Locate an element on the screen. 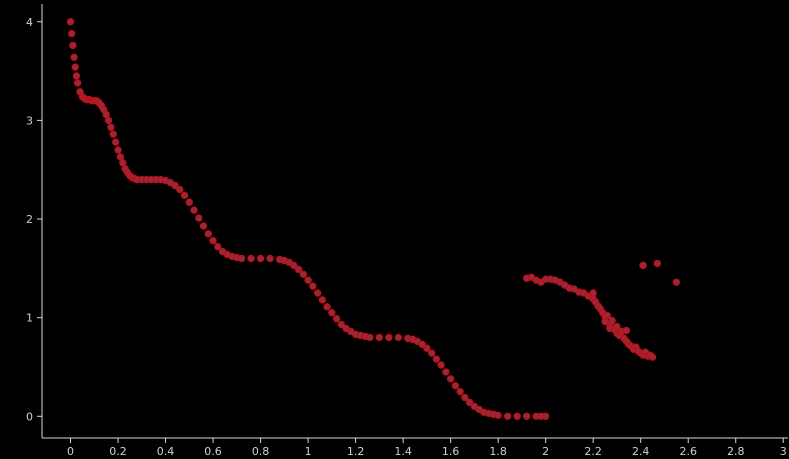 The height and width of the screenshot is (459, 789). x-ticks: 0 0.2 0.4 0.6 0.8 1 1.2 1.4 1.6 1.8 2 2.2 2.4 2.6 2.8 3 is located at coordinates (427, 448).